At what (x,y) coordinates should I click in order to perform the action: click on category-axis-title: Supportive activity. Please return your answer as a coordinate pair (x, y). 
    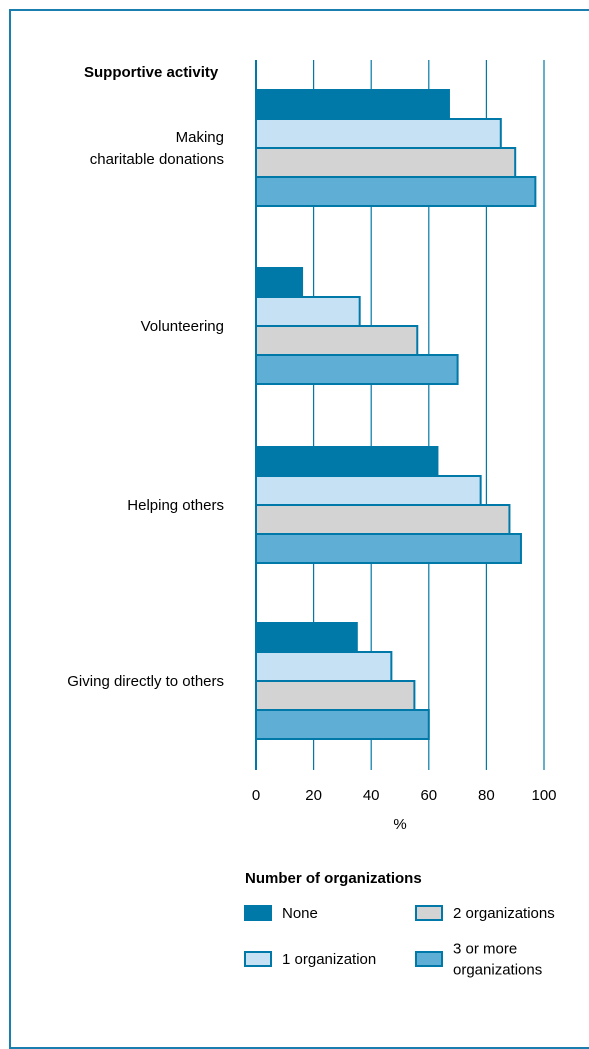
    Looking at the image, I should click on (151, 72).